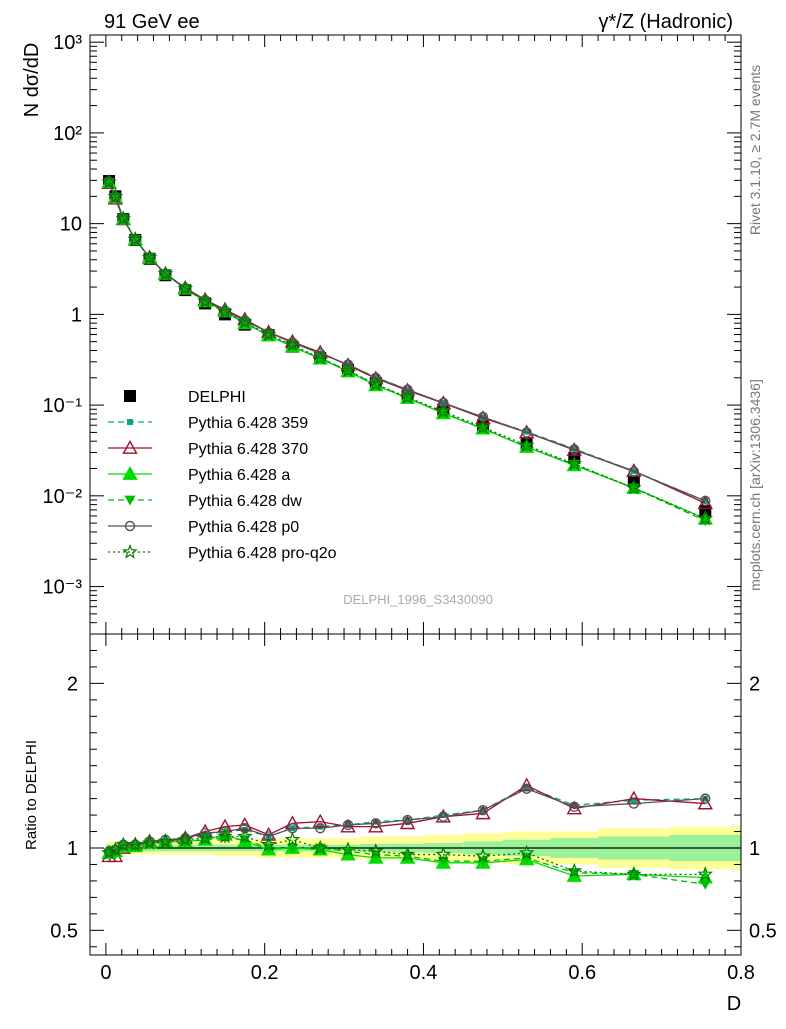 The image size is (786, 1029). What do you see at coordinates (72, 684) in the screenshot?
I see `ratio-y-tick-label: 2` at bounding box center [72, 684].